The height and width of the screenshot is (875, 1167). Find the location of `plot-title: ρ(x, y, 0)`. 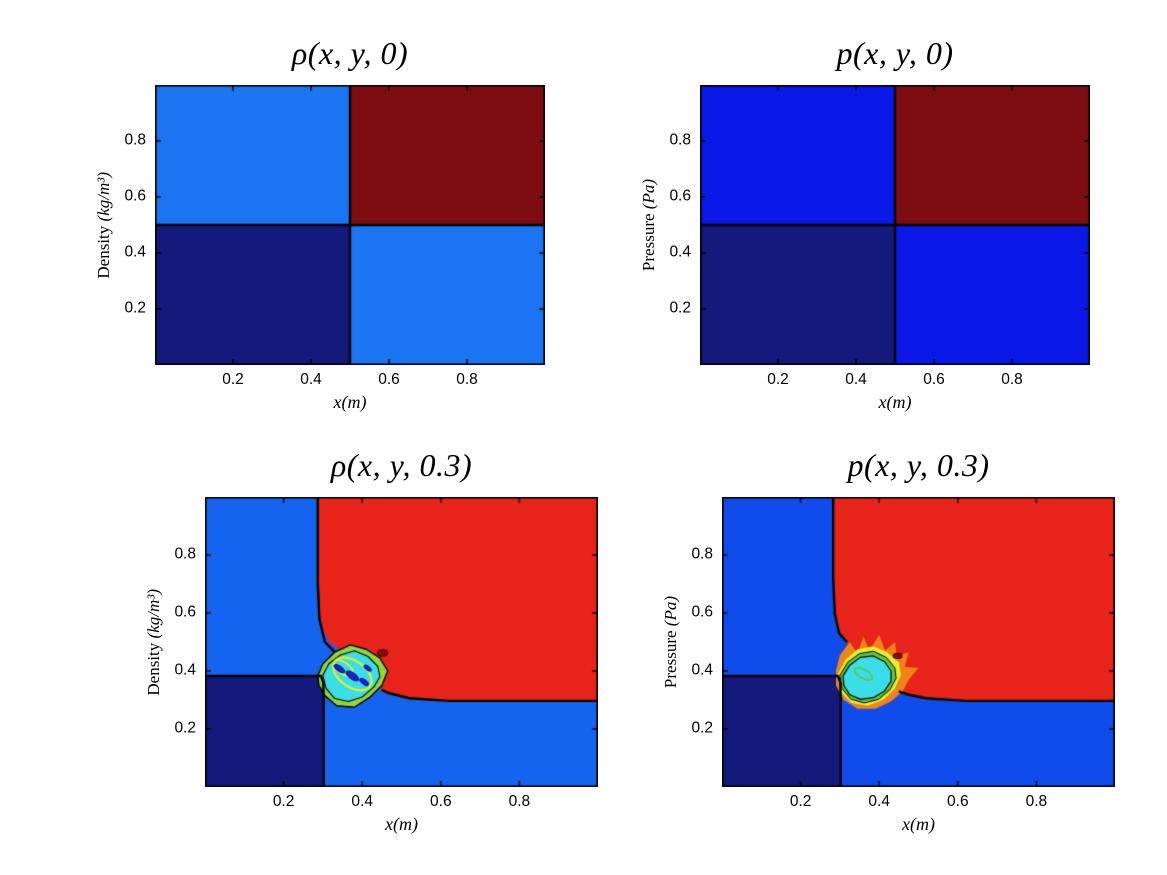

plot-title: ρ(x, y, 0) is located at coordinates (350, 53).